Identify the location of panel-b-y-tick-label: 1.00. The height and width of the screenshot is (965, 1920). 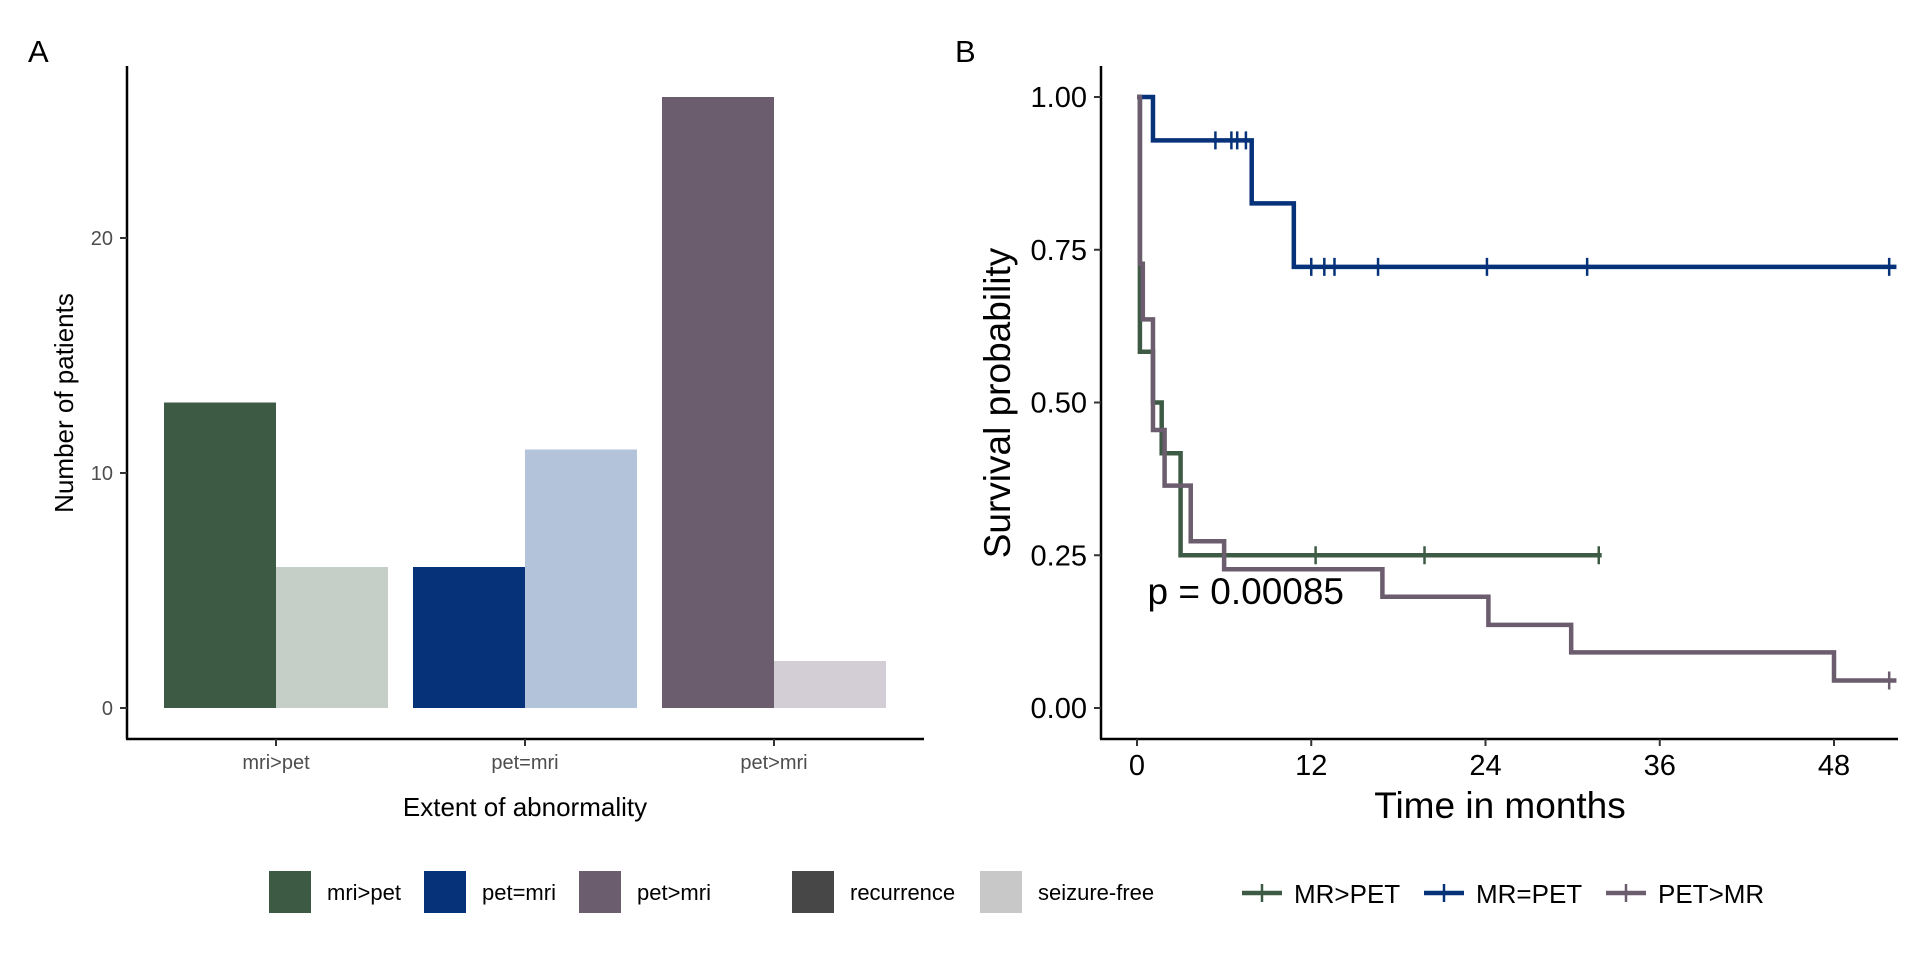
(1059, 98).